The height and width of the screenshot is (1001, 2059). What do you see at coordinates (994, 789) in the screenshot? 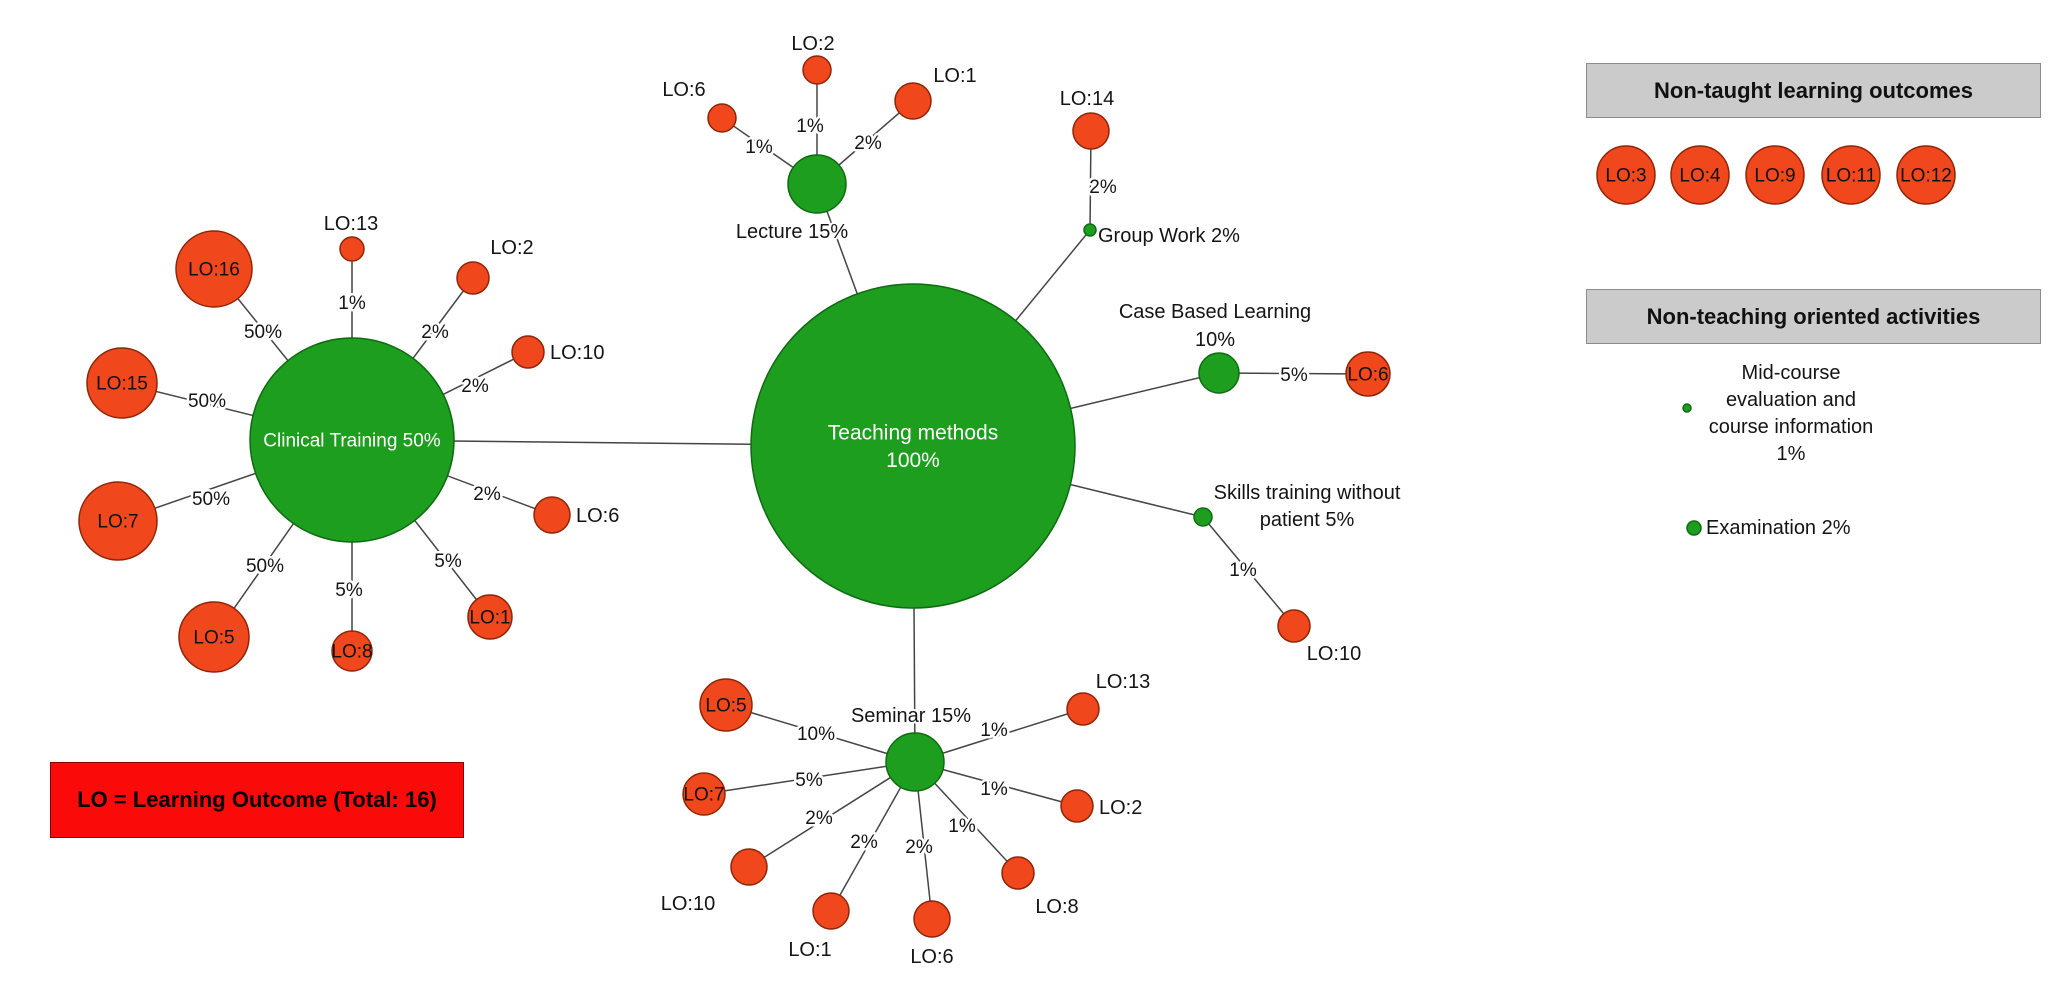
I see `edge-pct-seminar-sem_lo2: 1%` at bounding box center [994, 789].